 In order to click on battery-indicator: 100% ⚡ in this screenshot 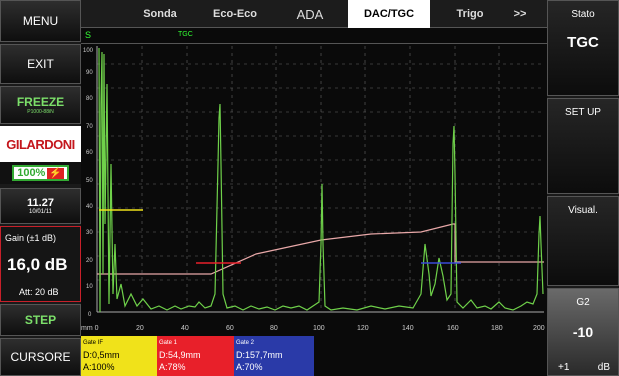, I will do `click(40, 173)`.